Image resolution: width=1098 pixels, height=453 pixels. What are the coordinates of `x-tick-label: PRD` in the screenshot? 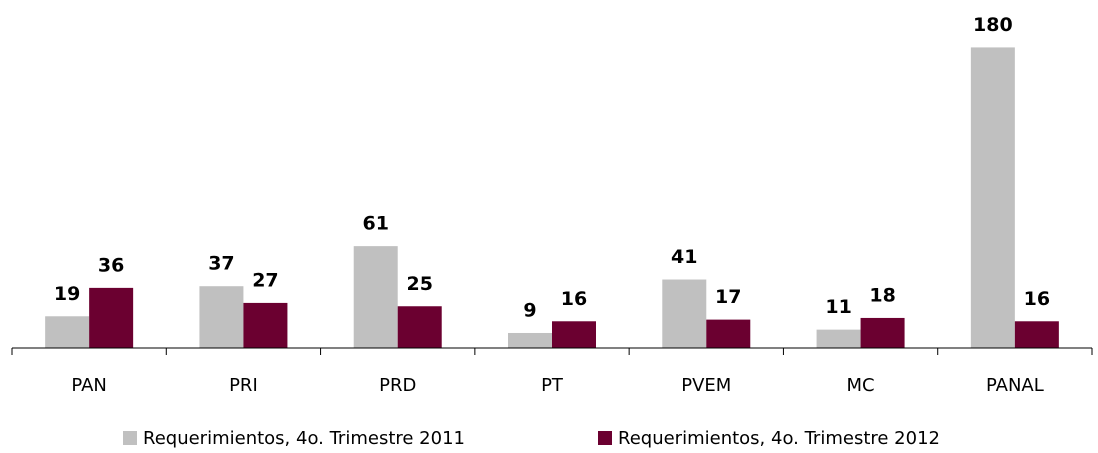 It's located at (397, 385).